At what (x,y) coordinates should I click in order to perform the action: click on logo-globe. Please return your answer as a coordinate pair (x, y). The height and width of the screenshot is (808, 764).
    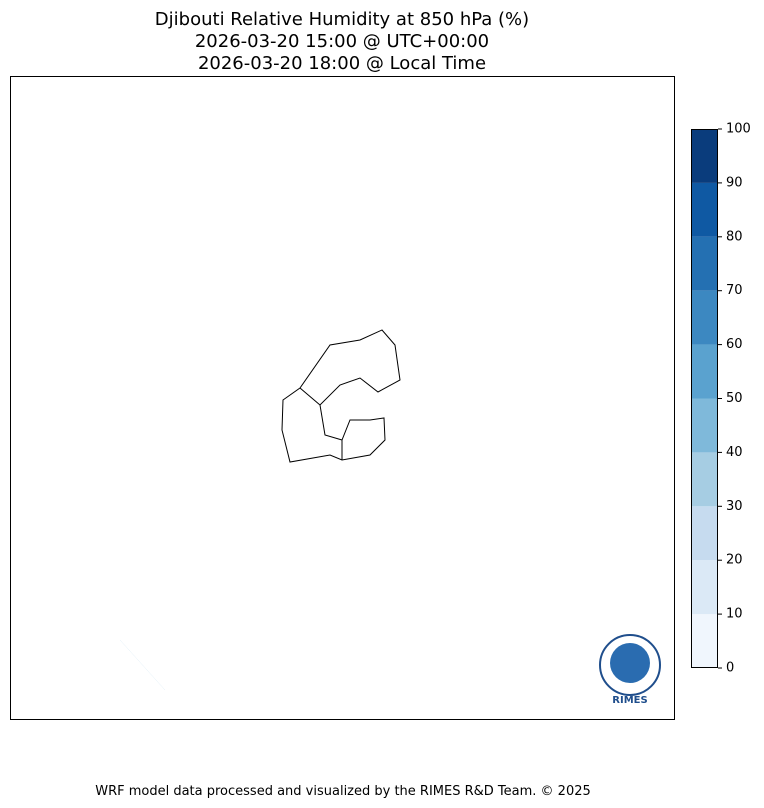
    Looking at the image, I should click on (630, 663).